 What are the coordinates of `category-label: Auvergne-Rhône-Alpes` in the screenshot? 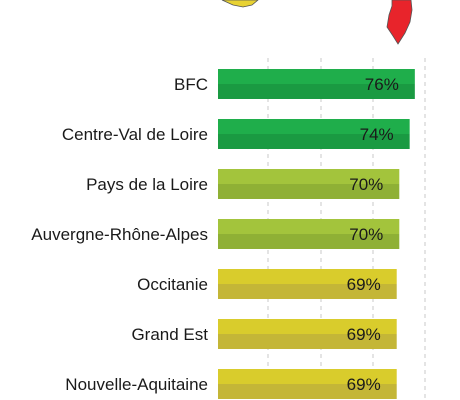 It's located at (119, 234).